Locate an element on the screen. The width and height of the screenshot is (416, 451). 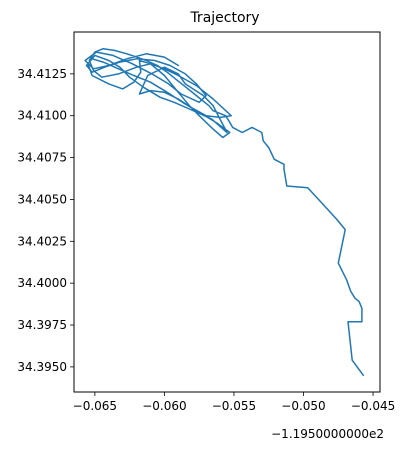
x-tick-label: −0.060 is located at coordinates (164, 406).